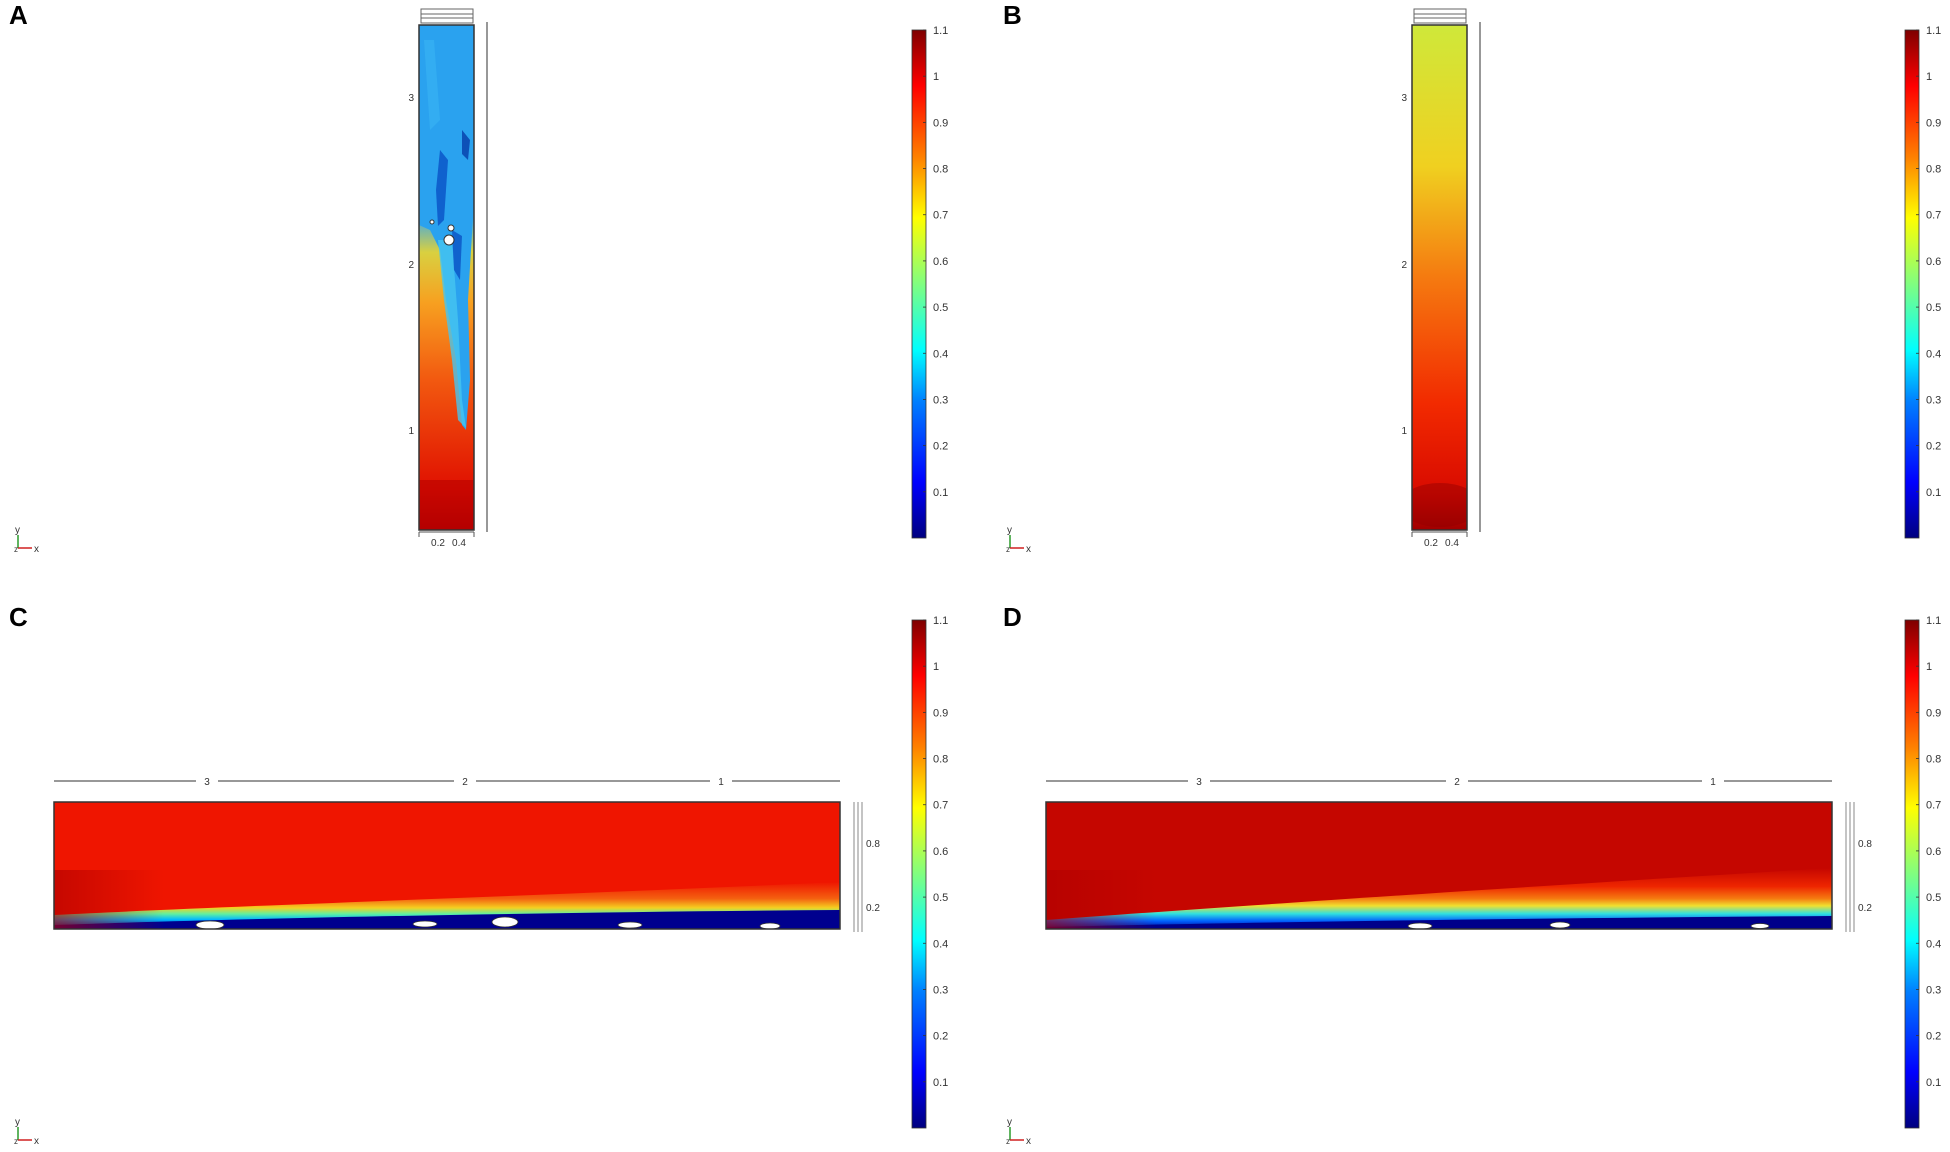  What do you see at coordinates (1865, 908) in the screenshot?
I see `panel-d-side-tick: 0.2` at bounding box center [1865, 908].